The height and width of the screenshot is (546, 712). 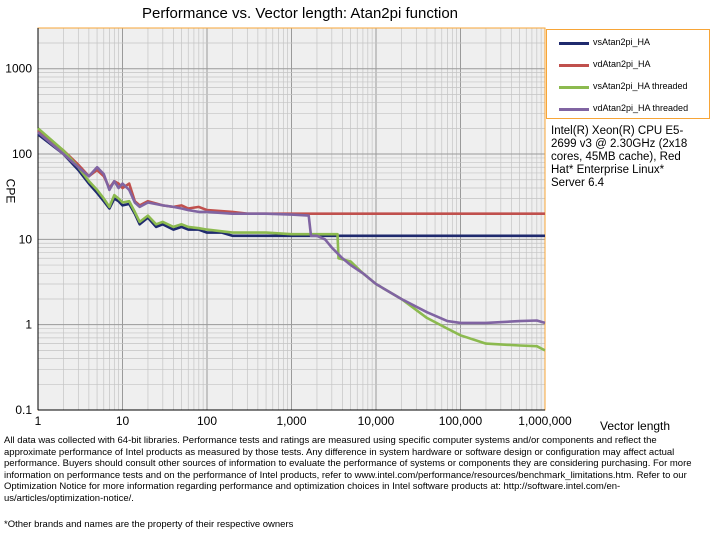 What do you see at coordinates (376, 421) in the screenshot?
I see `x-tick-label: 10,000` at bounding box center [376, 421].